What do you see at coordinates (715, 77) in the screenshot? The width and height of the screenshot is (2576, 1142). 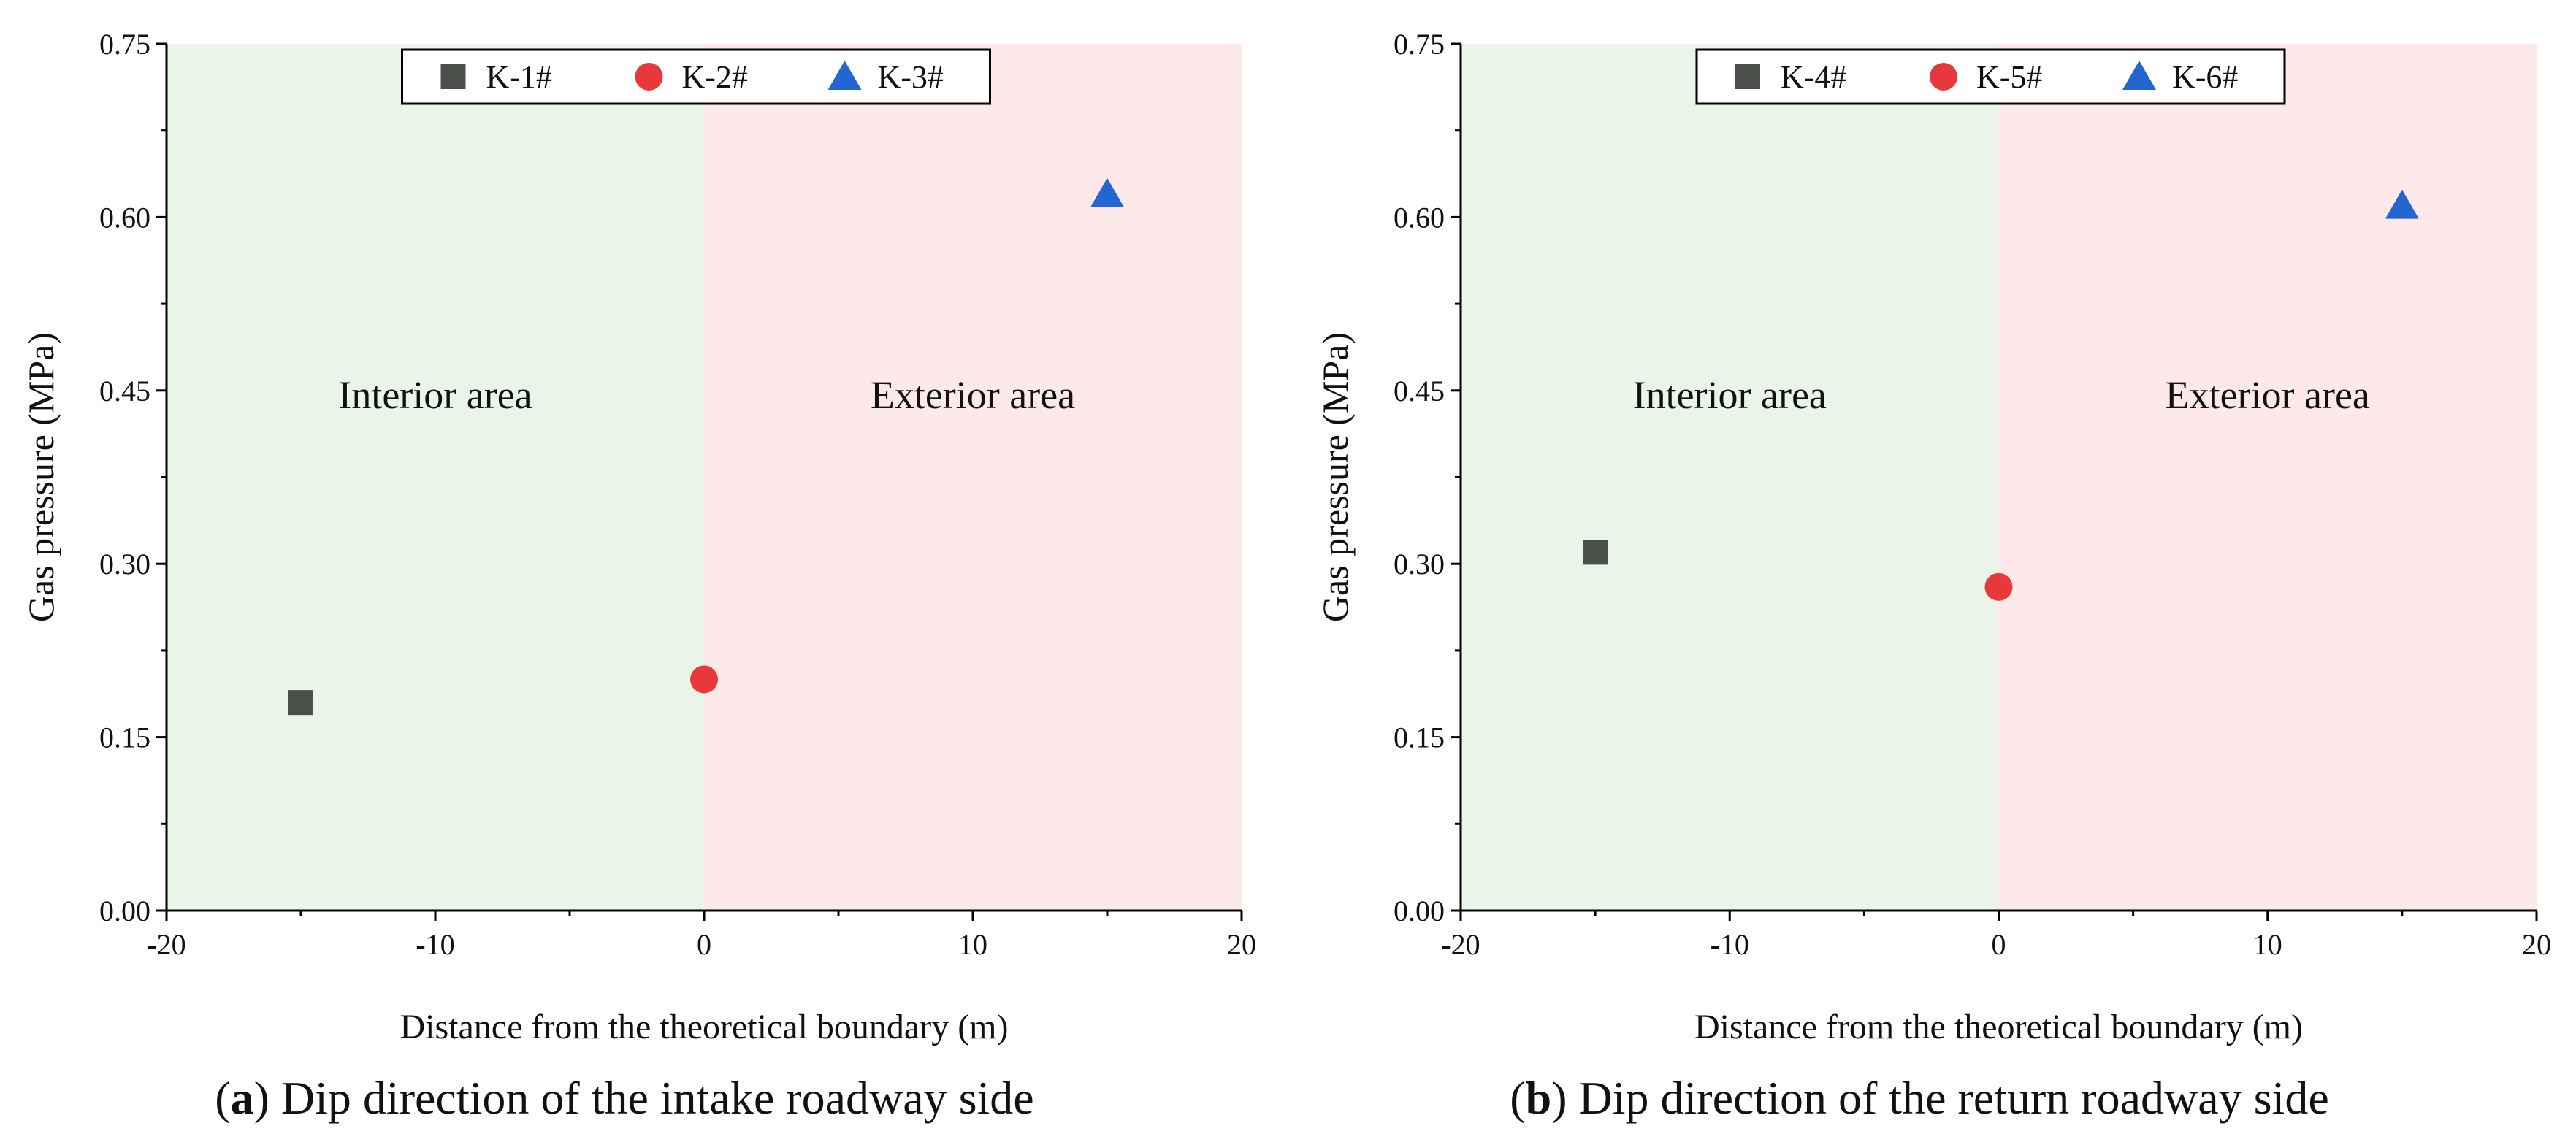 I see `legend-label: K-2#` at bounding box center [715, 77].